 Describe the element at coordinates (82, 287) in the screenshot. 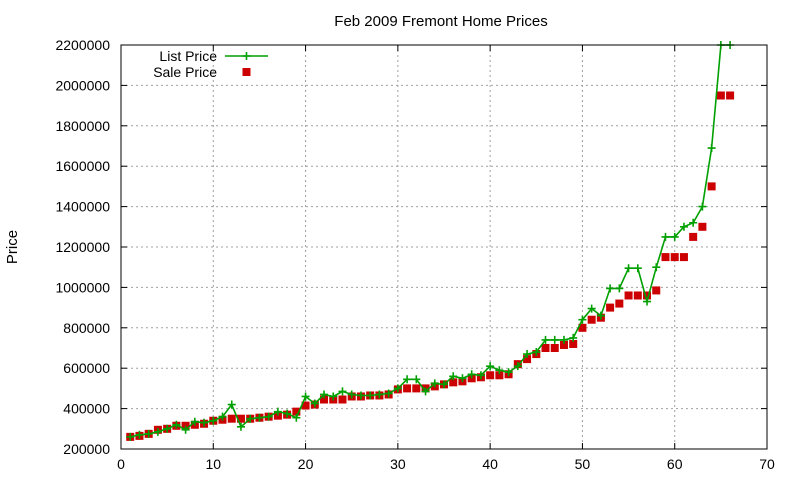

I see `y-tick-label: 1000000` at that location.